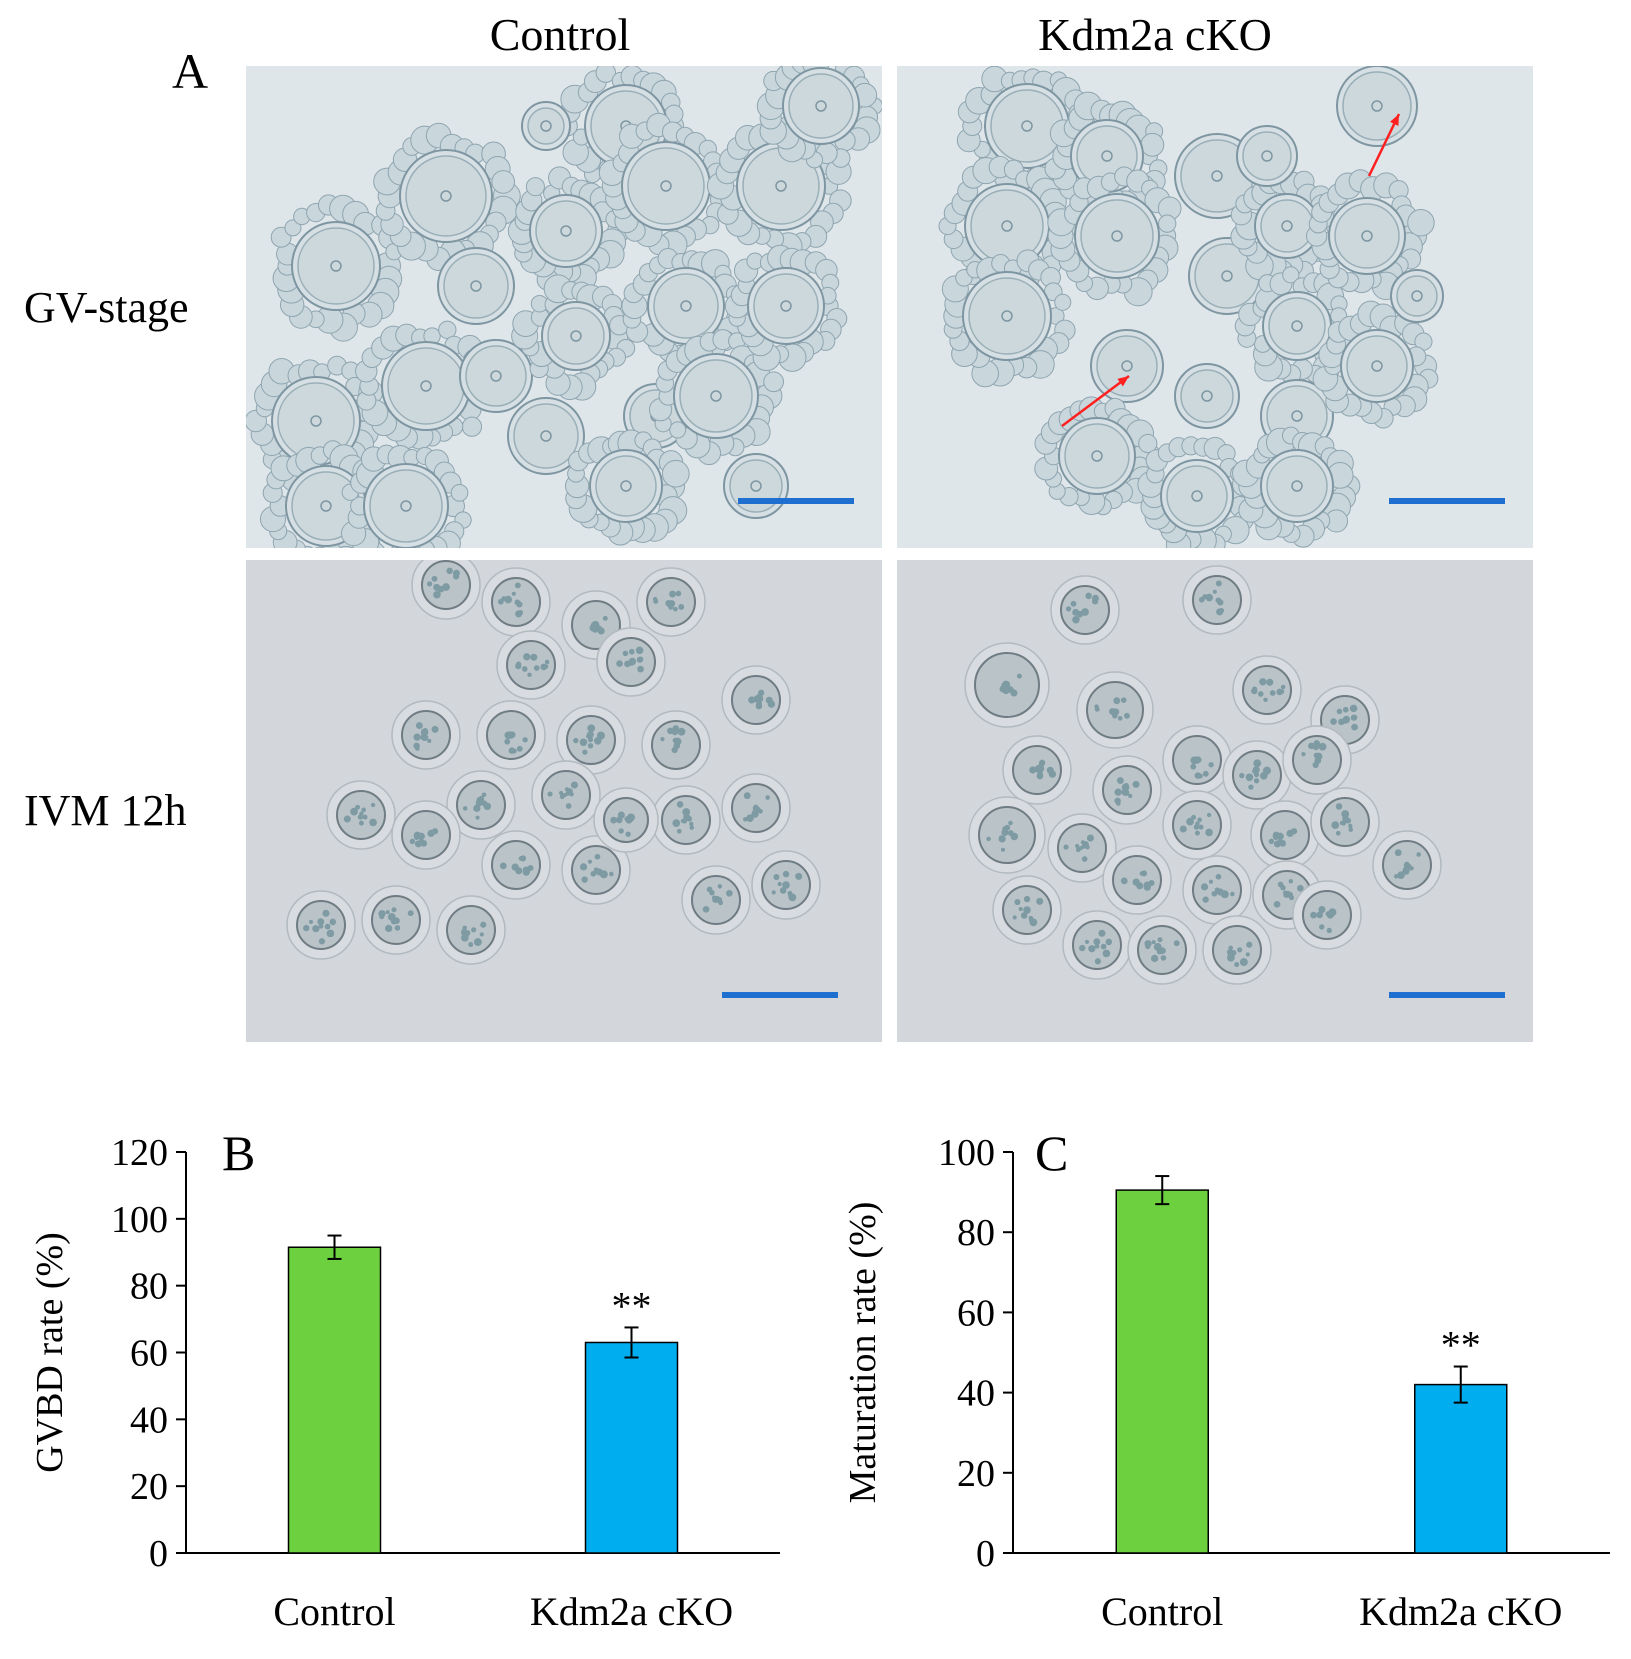 This screenshot has height=1659, width=1631. Describe the element at coordinates (106, 307) in the screenshot. I see `row-label-gv-stage: GV-stage` at that location.